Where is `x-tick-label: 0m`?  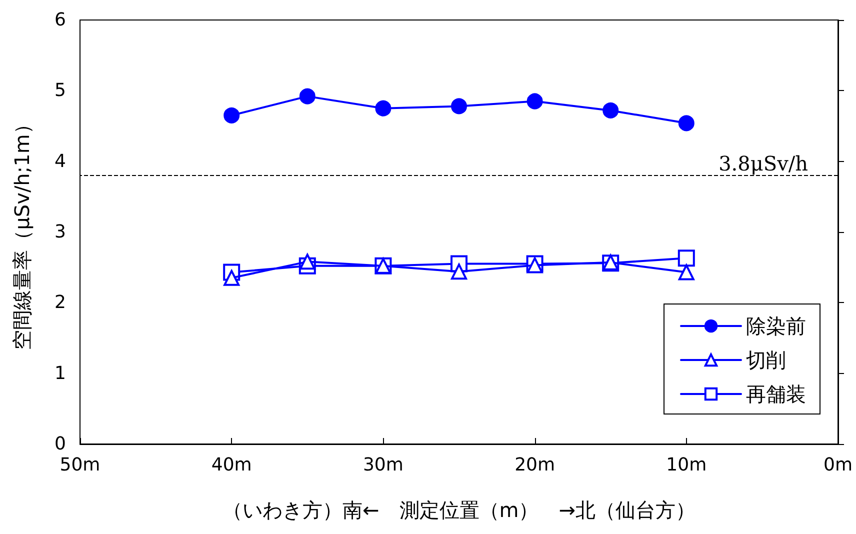 x-tick-label: 0m is located at coordinates (838, 465).